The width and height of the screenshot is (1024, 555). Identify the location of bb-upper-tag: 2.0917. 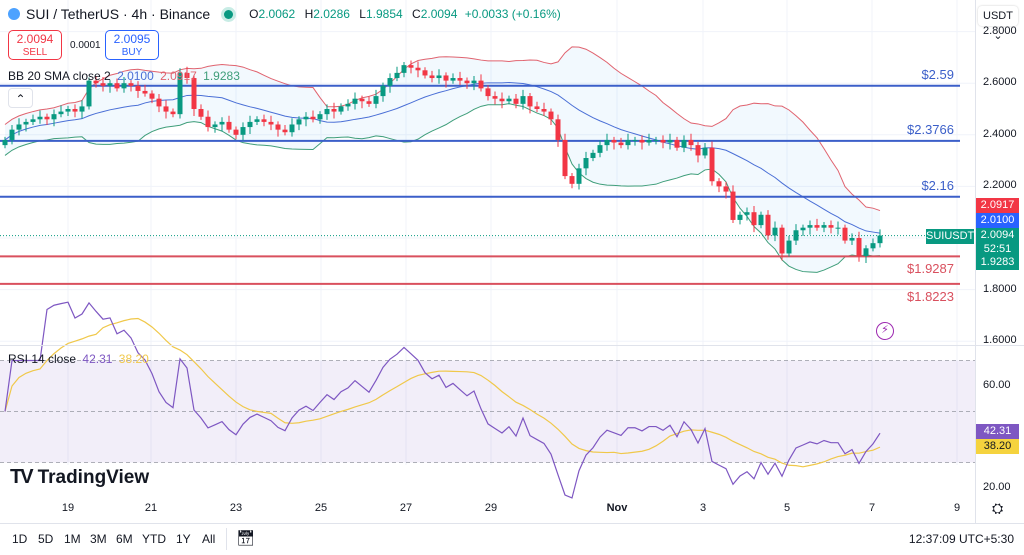
(997, 205).